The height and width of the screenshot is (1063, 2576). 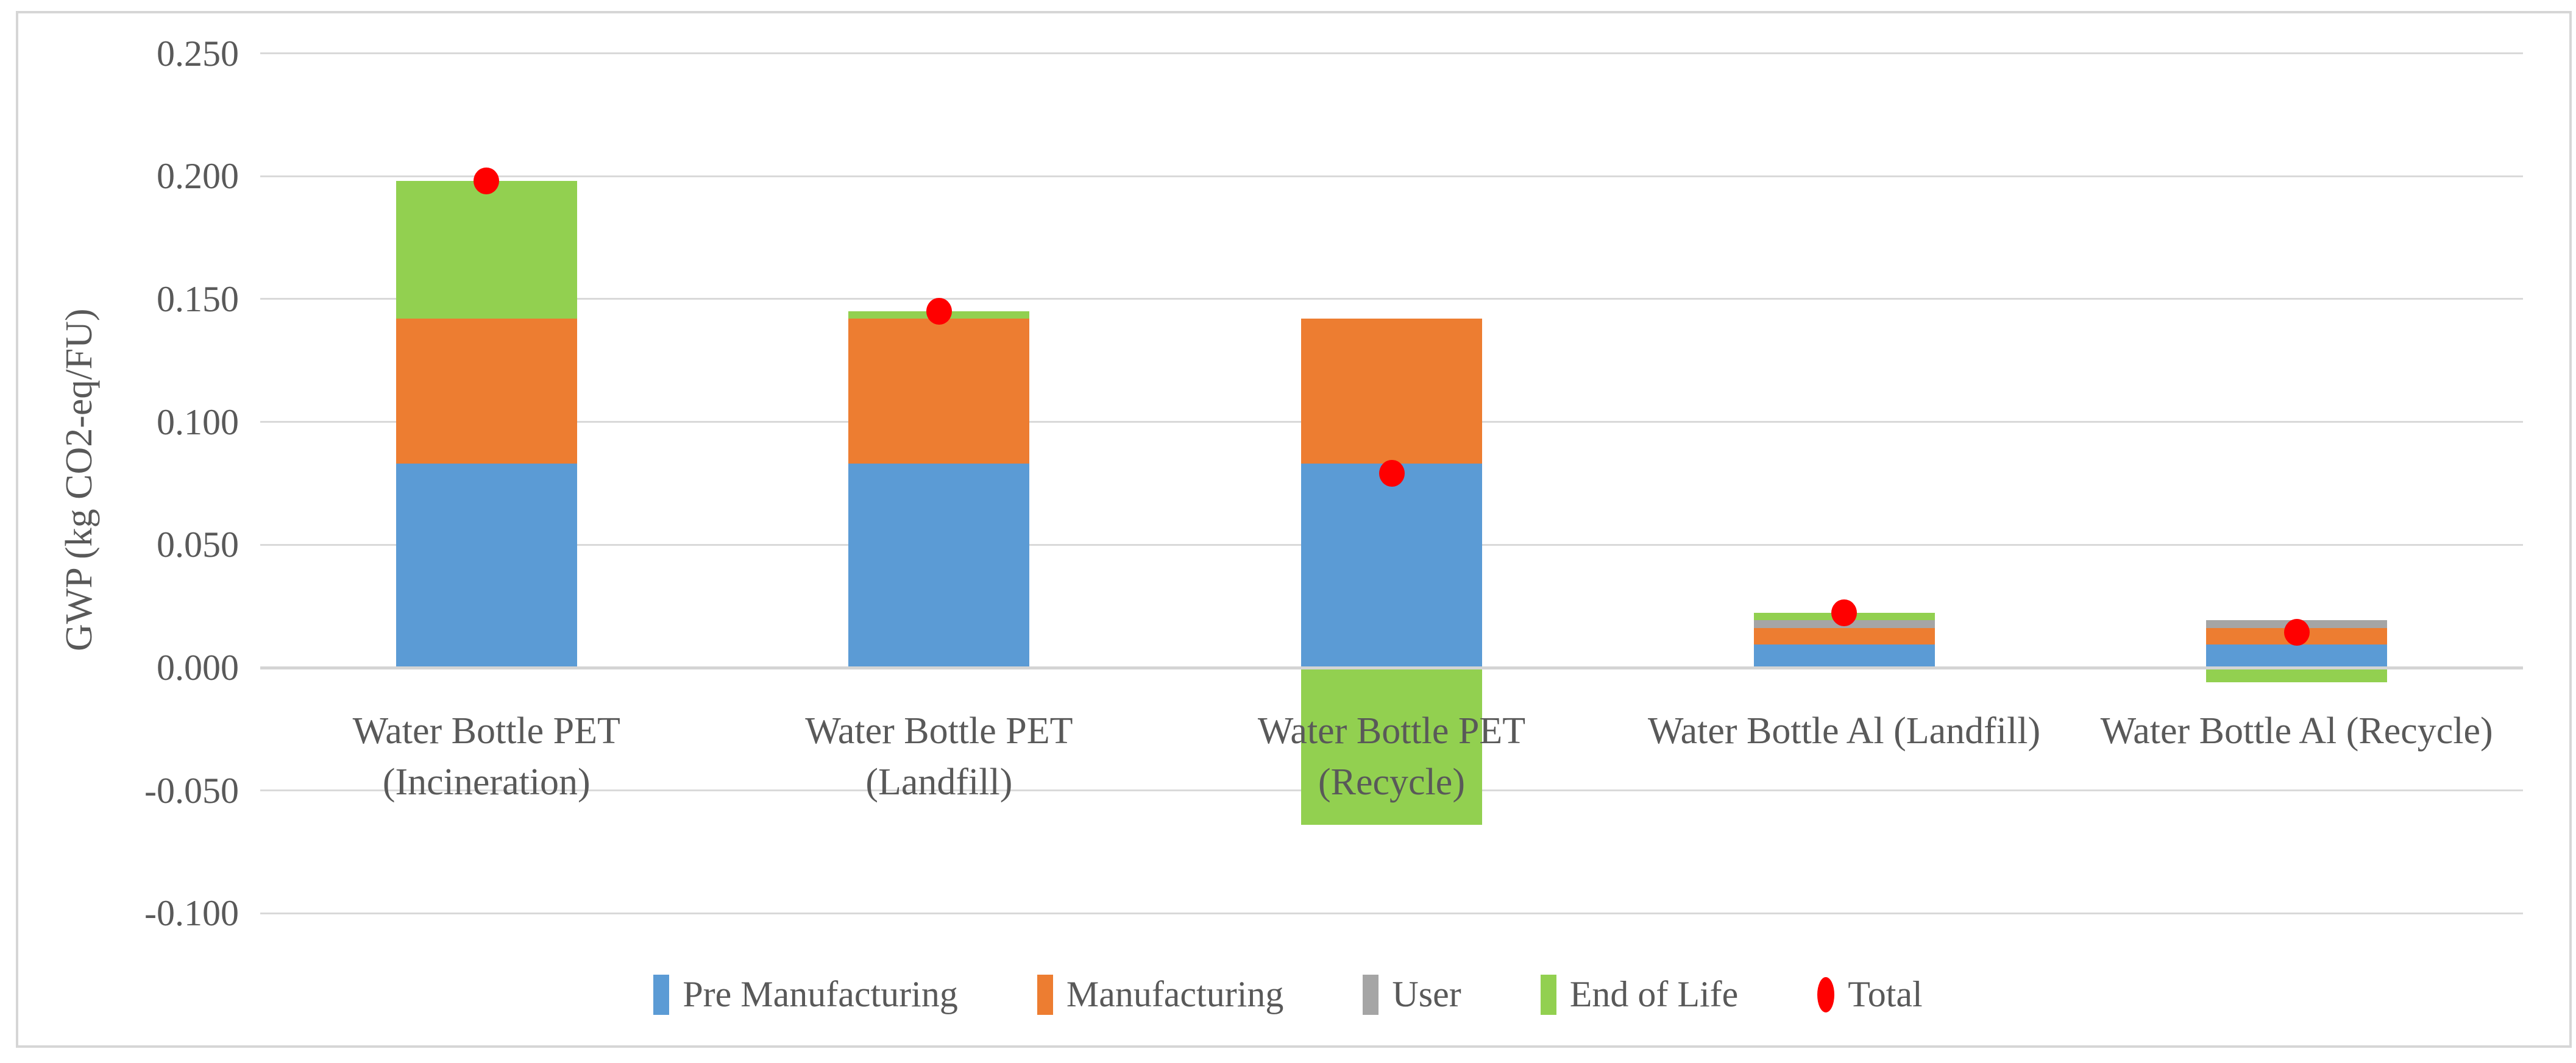 I want to click on x-category-label-line: Water Bottle Al (Recycle), so click(x=2297, y=731).